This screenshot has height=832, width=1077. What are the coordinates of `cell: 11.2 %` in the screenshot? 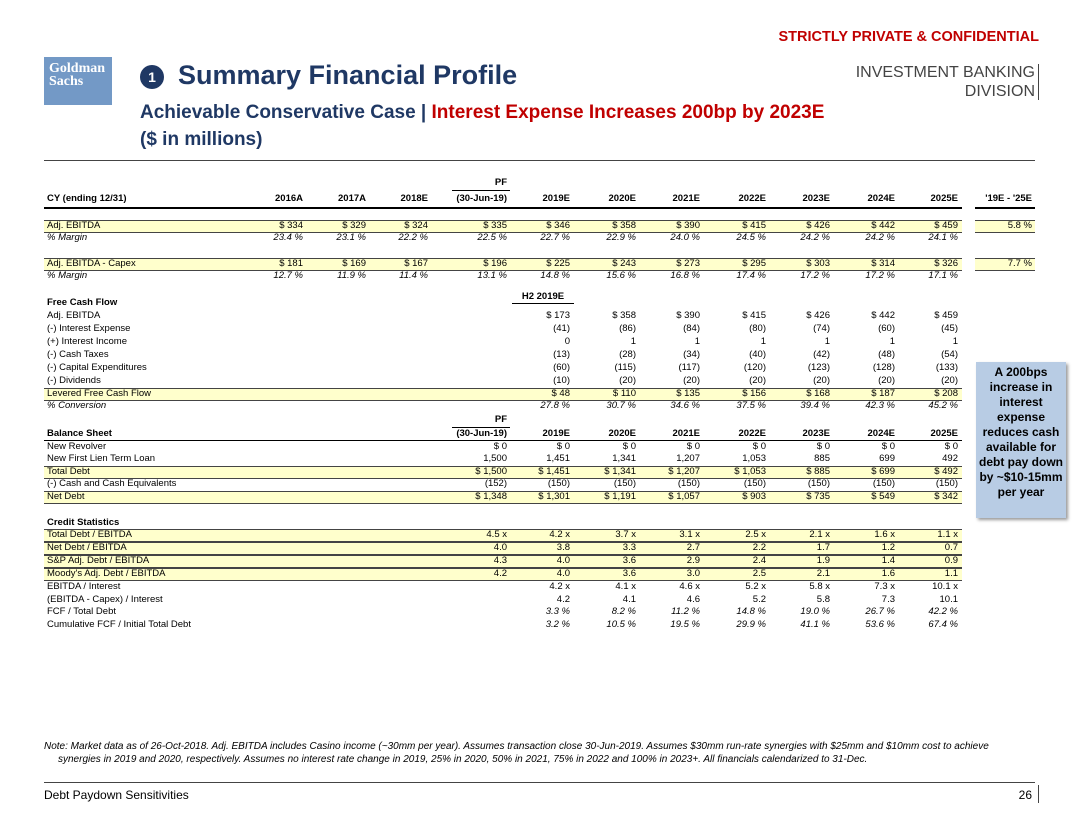 It's located at (685, 611).